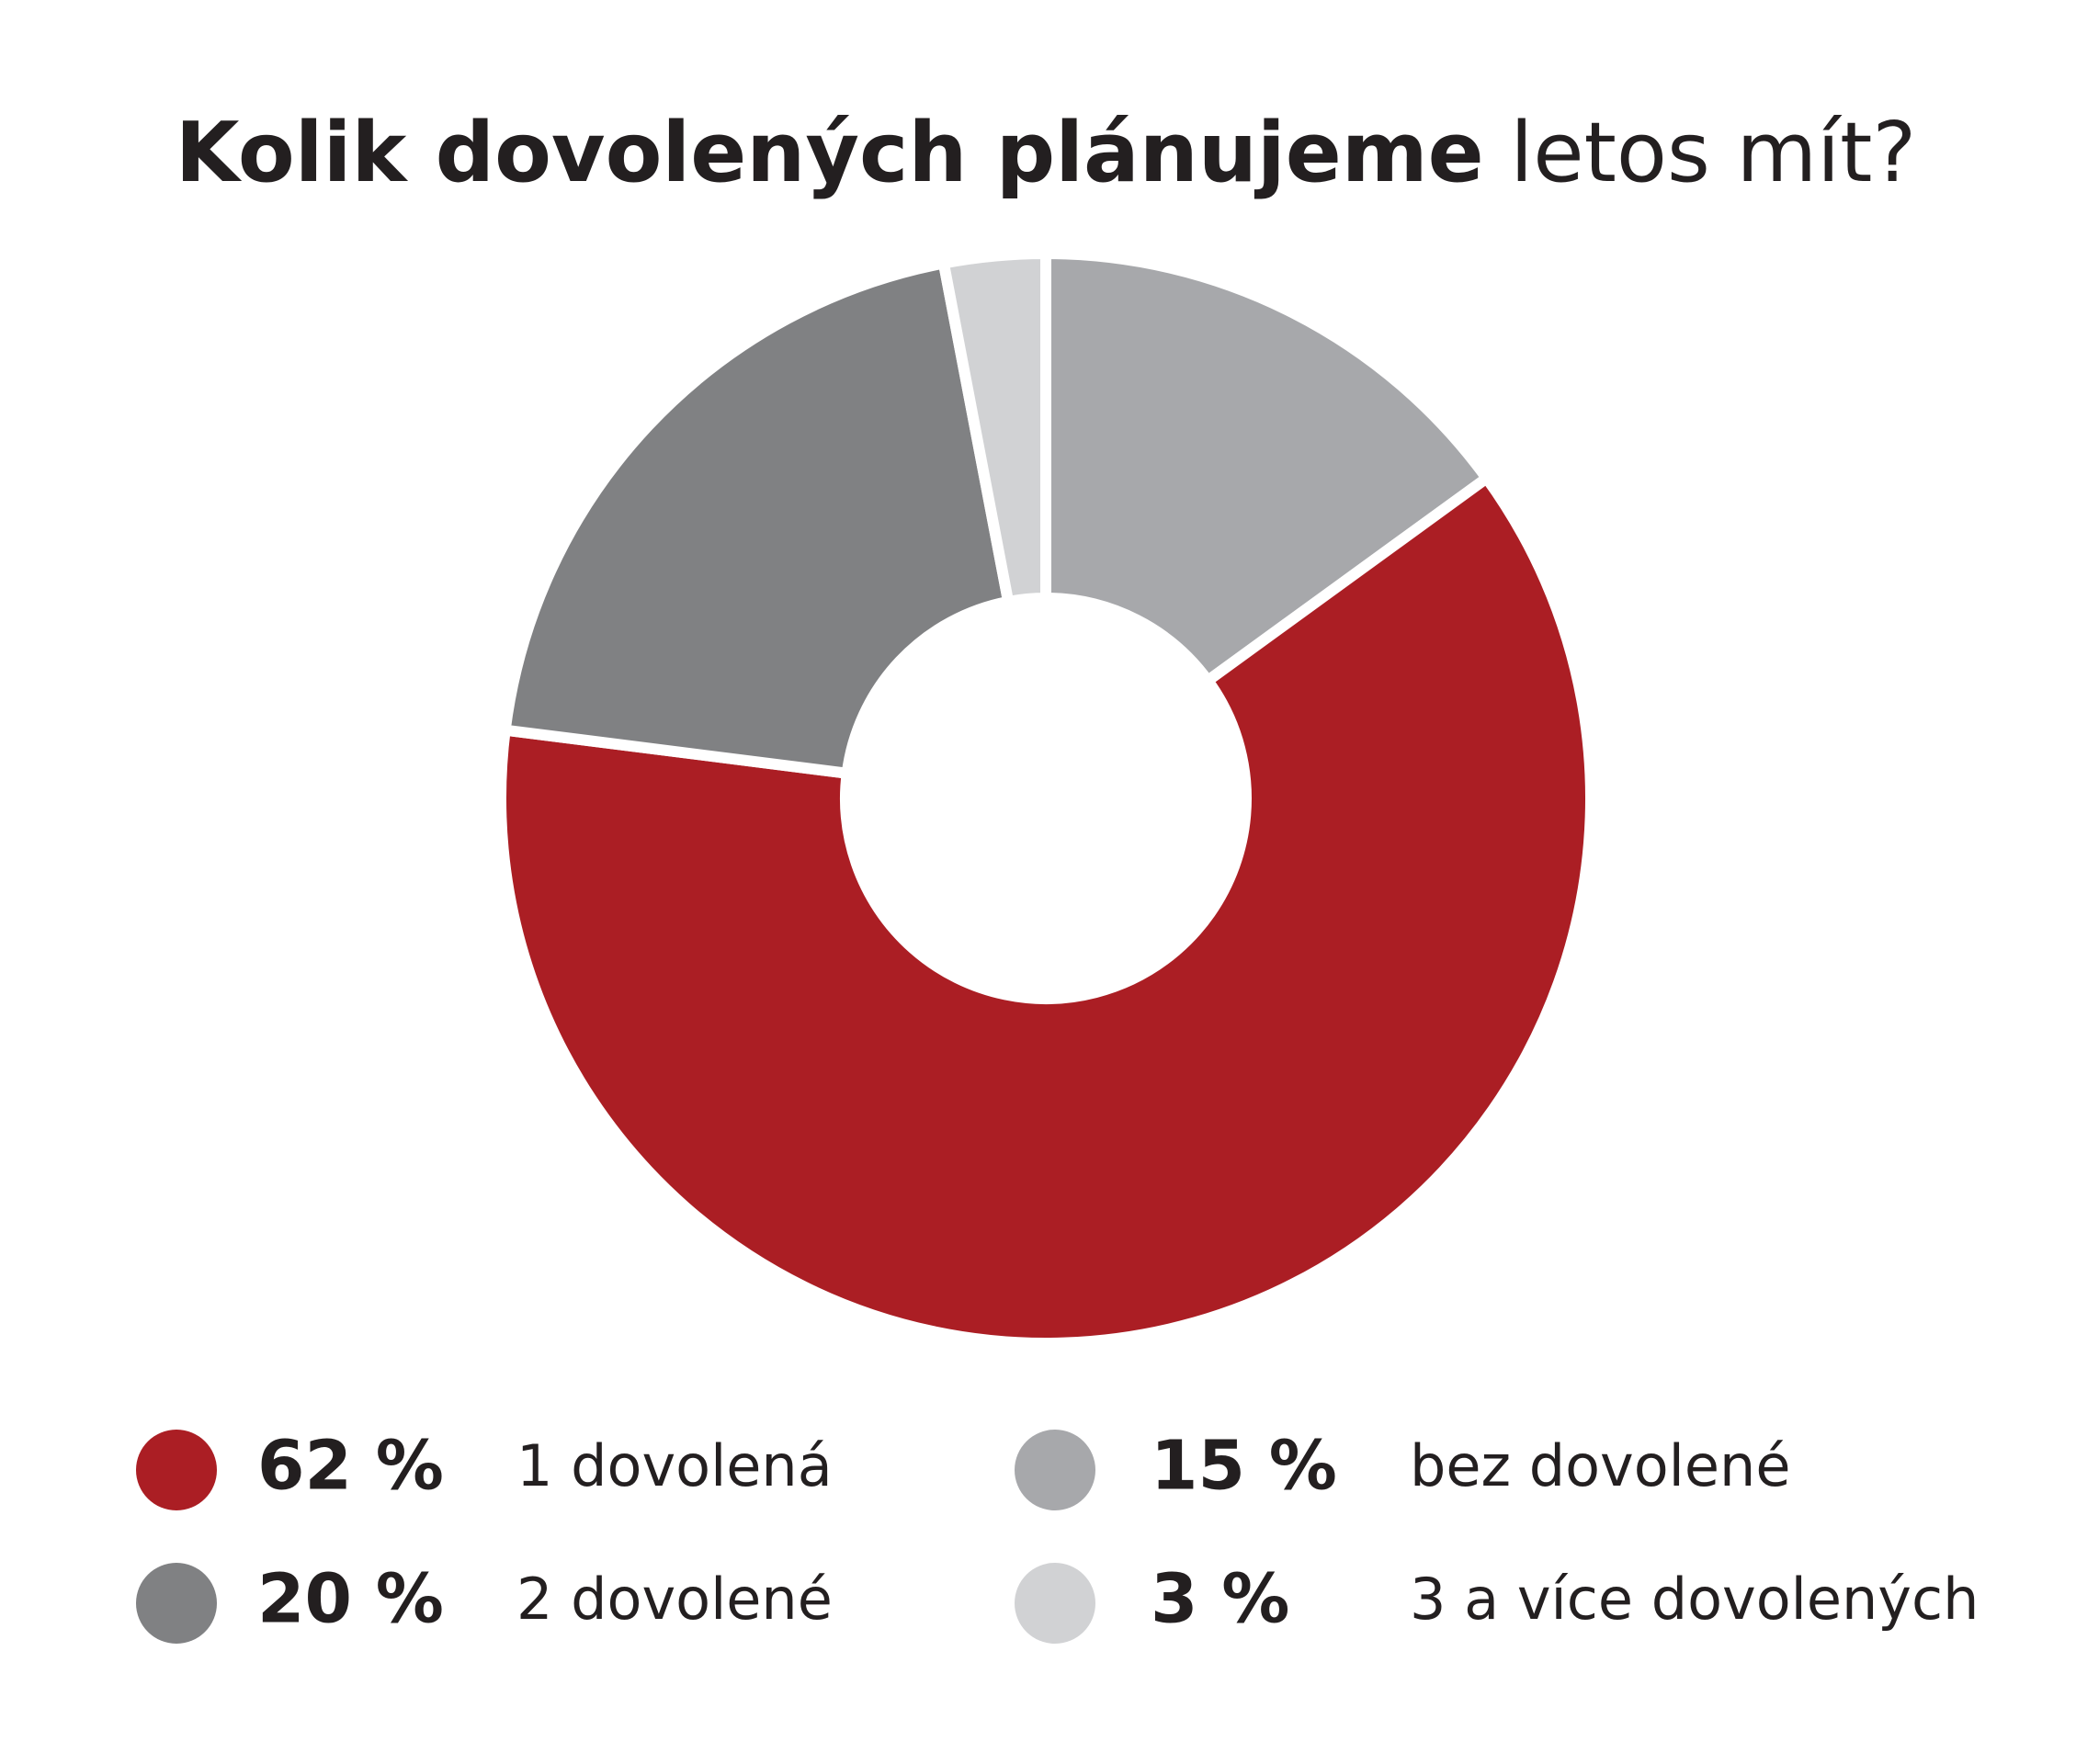 Image resolution: width=2076 pixels, height=1764 pixels. Describe the element at coordinates (1220, 1600) in the screenshot. I see `legend-value: 3 %` at that location.